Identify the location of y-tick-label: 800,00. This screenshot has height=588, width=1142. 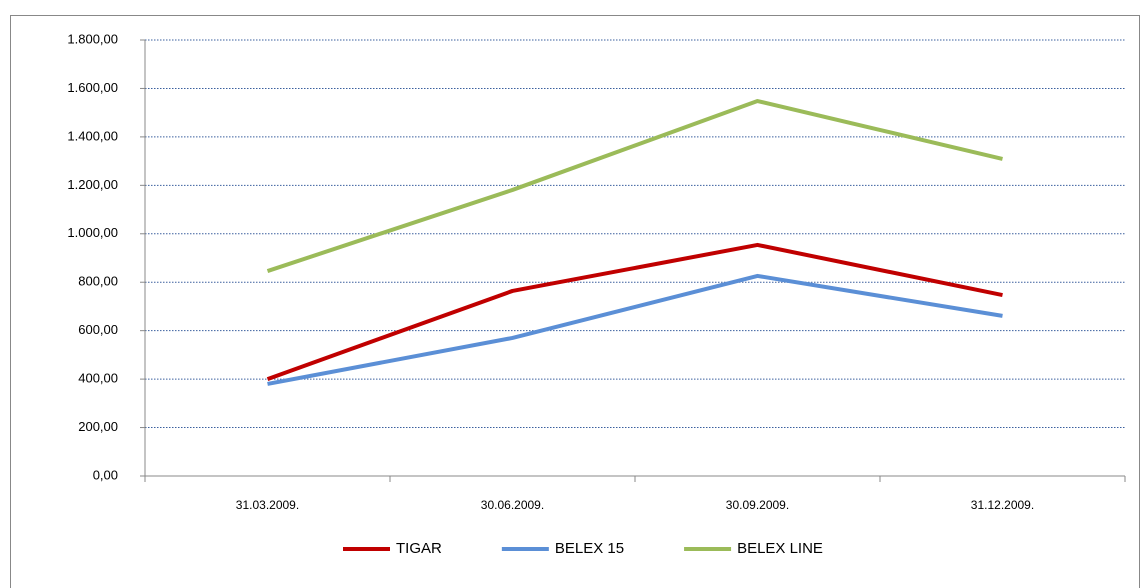
(98, 281).